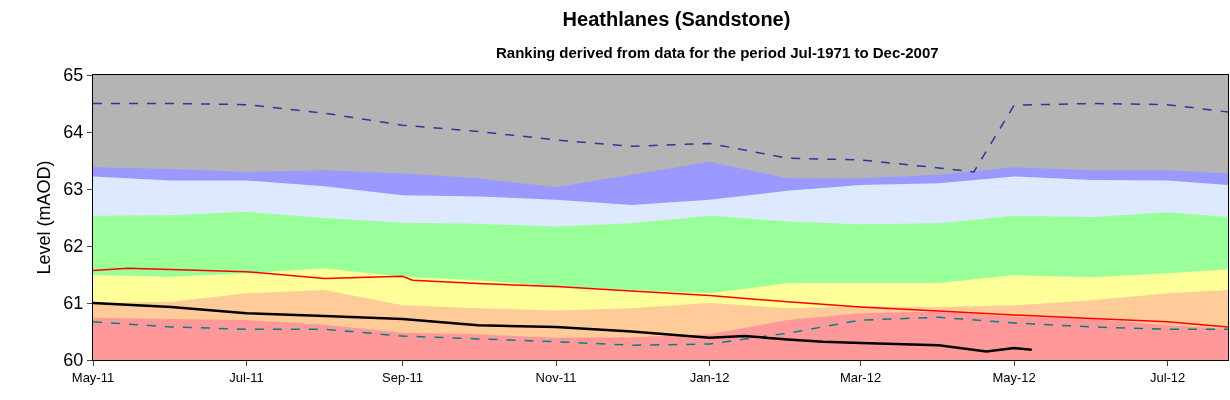 The width and height of the screenshot is (1230, 400). Describe the element at coordinates (556, 377) in the screenshot. I see `x-tick-label: Nov-11` at that location.